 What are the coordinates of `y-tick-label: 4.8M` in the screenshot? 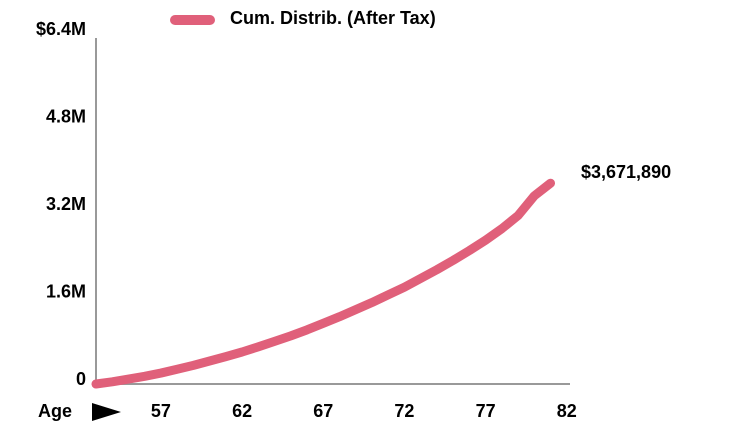 It's located at (66, 116).